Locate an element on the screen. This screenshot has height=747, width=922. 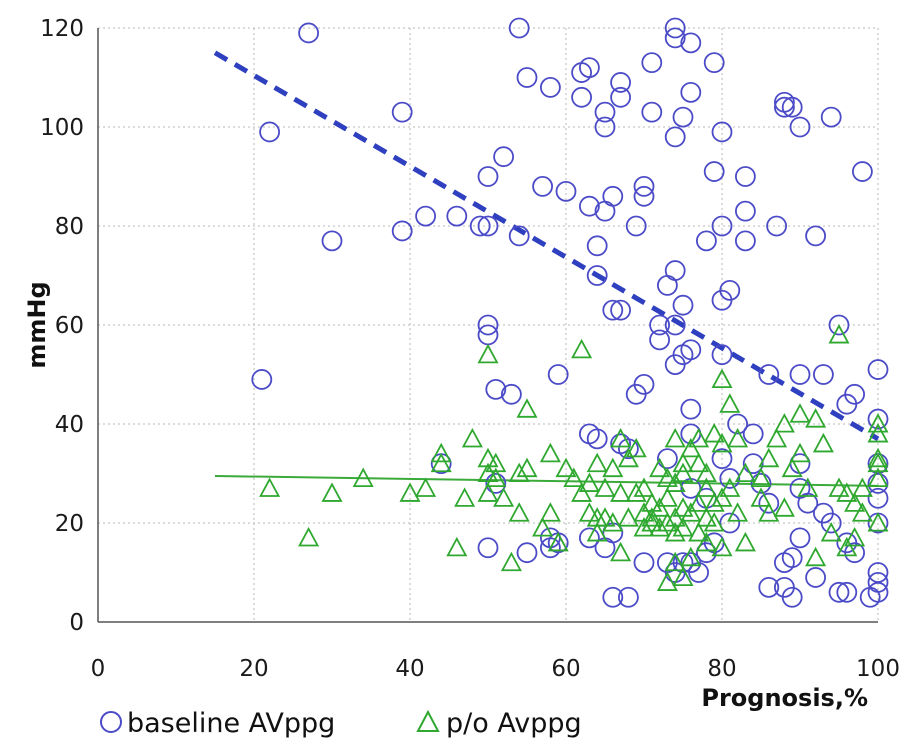
legend-item-baseline: baseline AVppg is located at coordinates (217, 723).